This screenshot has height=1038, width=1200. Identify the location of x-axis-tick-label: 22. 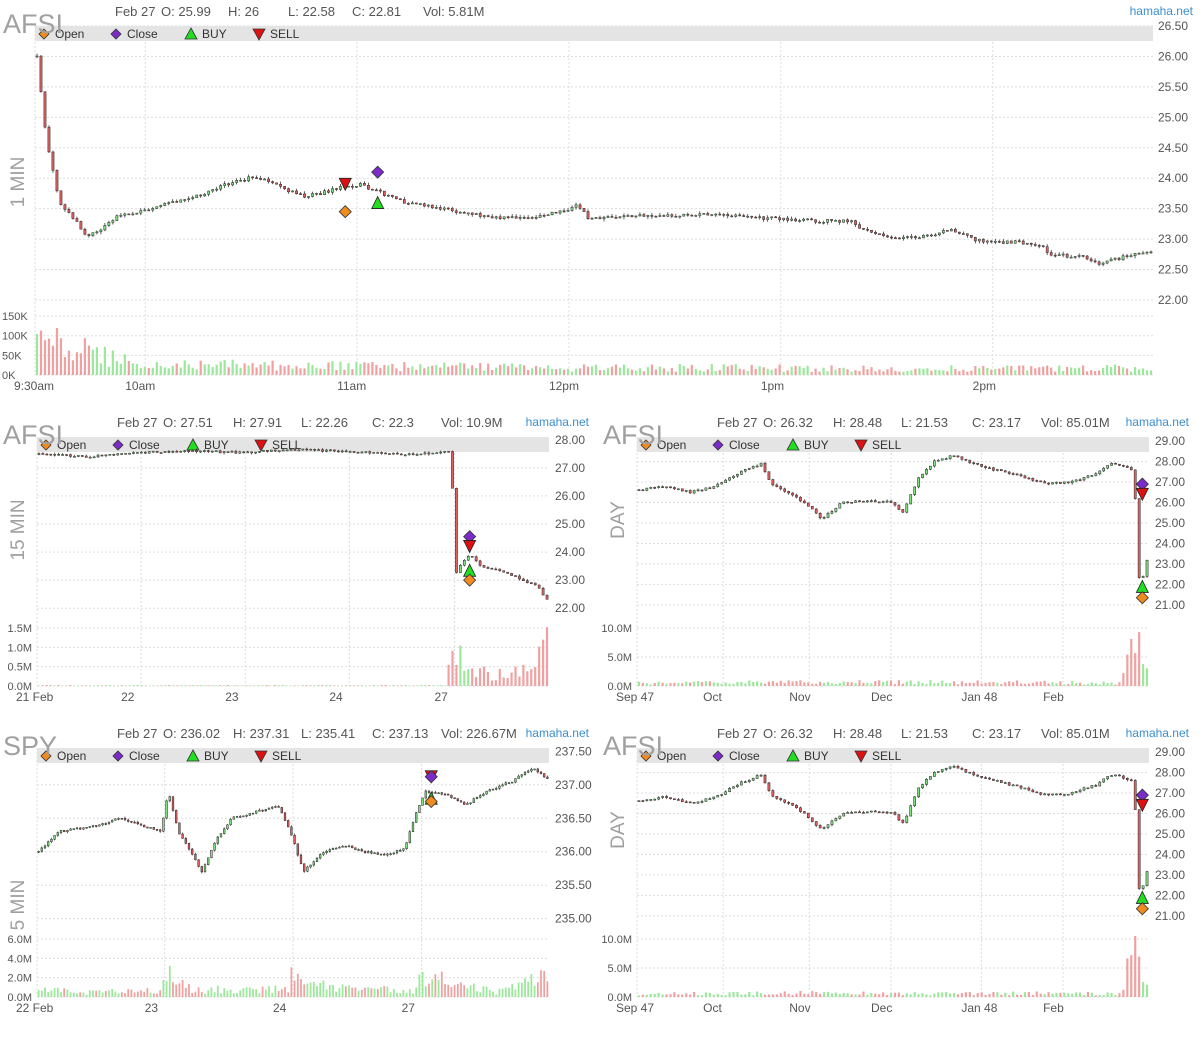
(128, 697).